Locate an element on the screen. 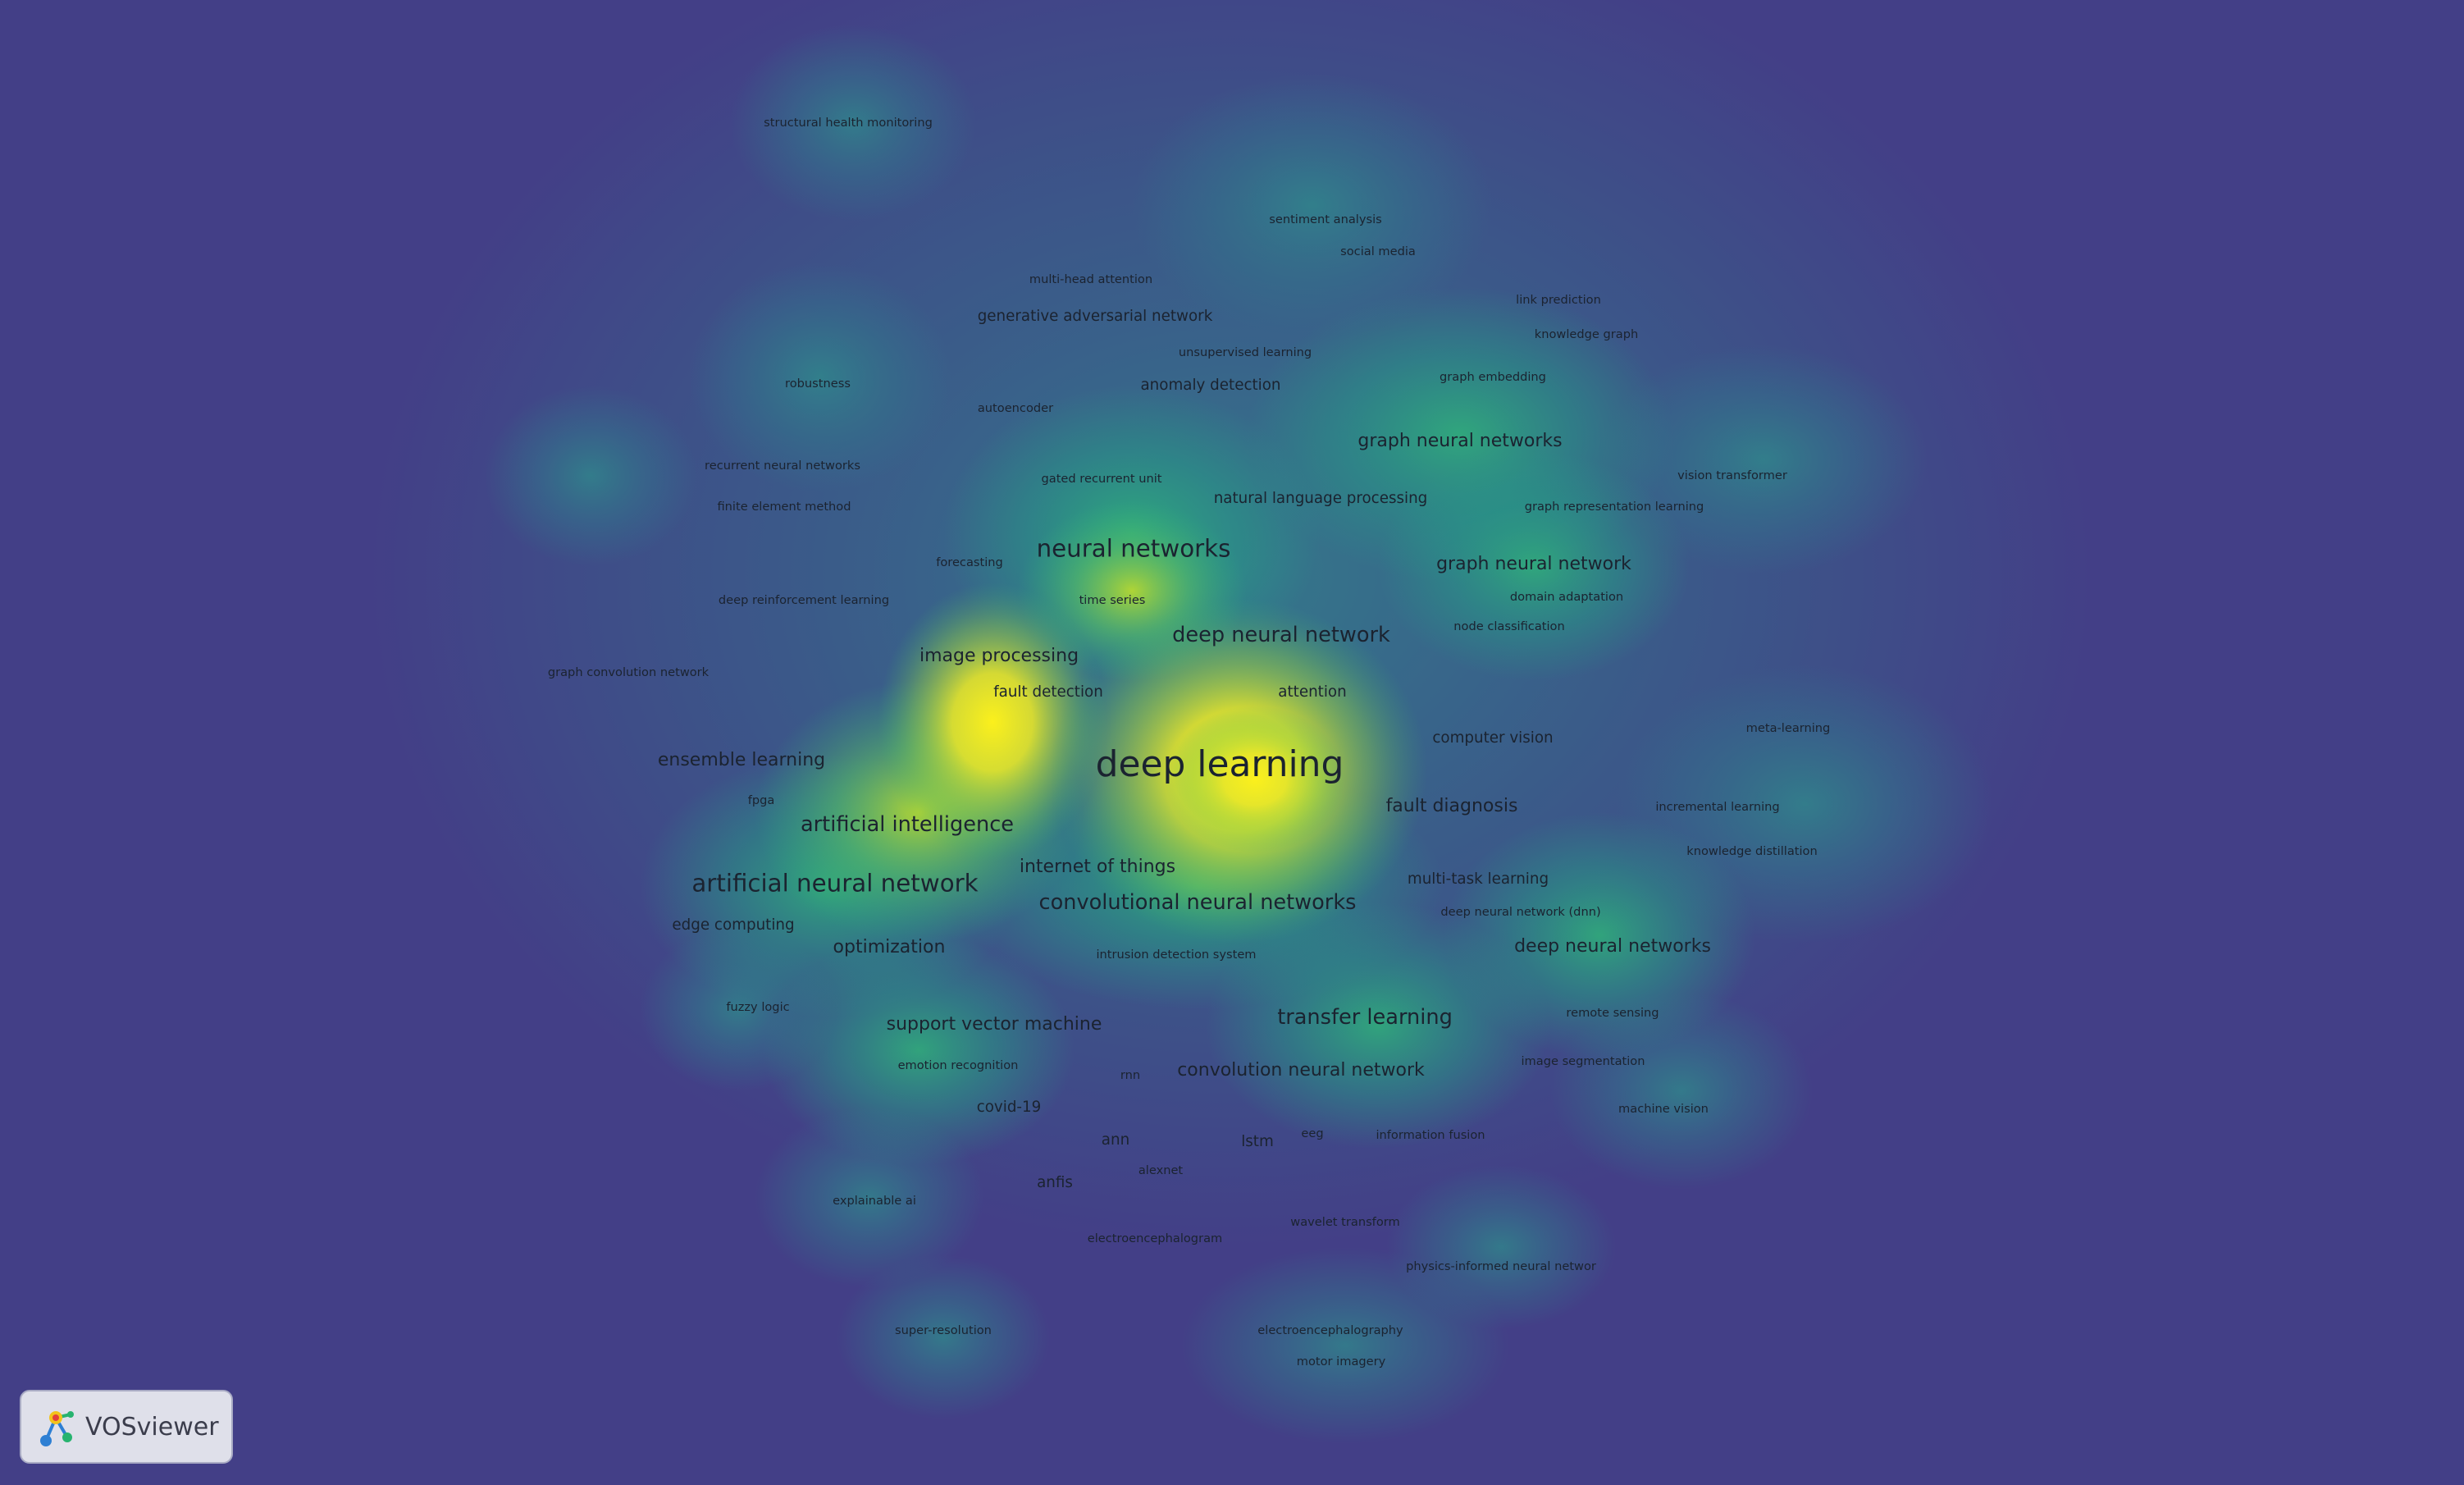 This screenshot has width=2464, height=1485. keyword-label: deep neural network is located at coordinates (1281, 635).